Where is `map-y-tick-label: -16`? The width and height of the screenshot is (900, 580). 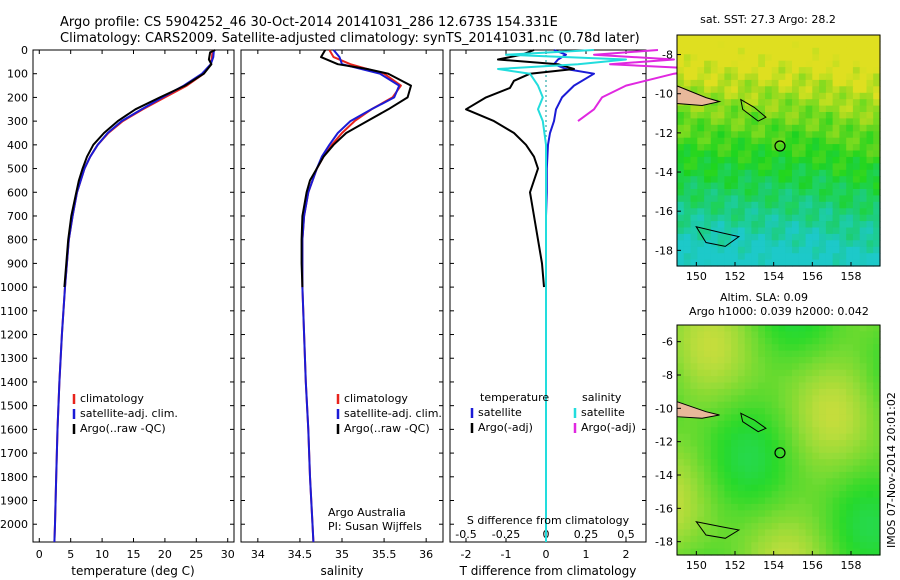
map-y-tick-label: -16 is located at coordinates (664, 508).